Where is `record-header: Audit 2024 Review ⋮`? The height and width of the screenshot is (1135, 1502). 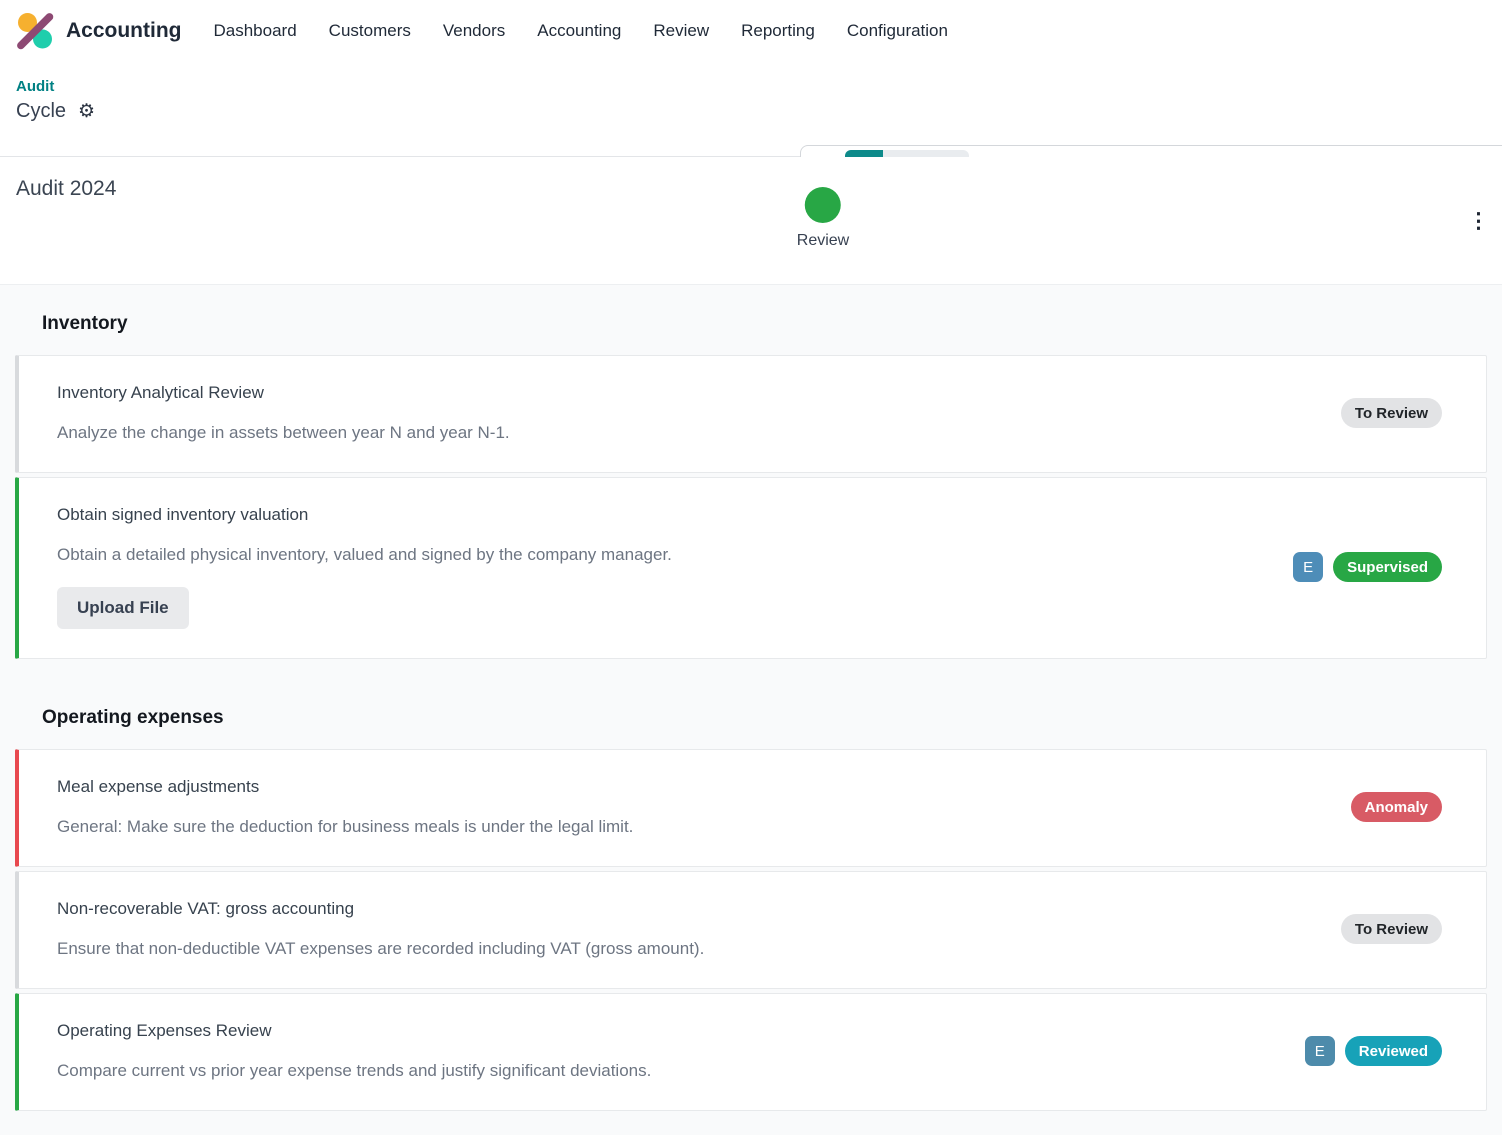
record-header: Audit 2024 Review ⋮ is located at coordinates (751, 221).